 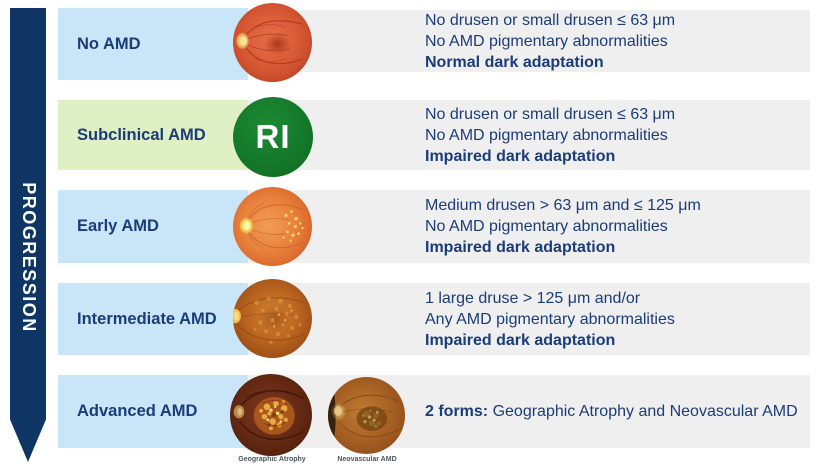 What do you see at coordinates (271, 415) in the screenshot?
I see `geographic-atrophy-fundus-image` at bounding box center [271, 415].